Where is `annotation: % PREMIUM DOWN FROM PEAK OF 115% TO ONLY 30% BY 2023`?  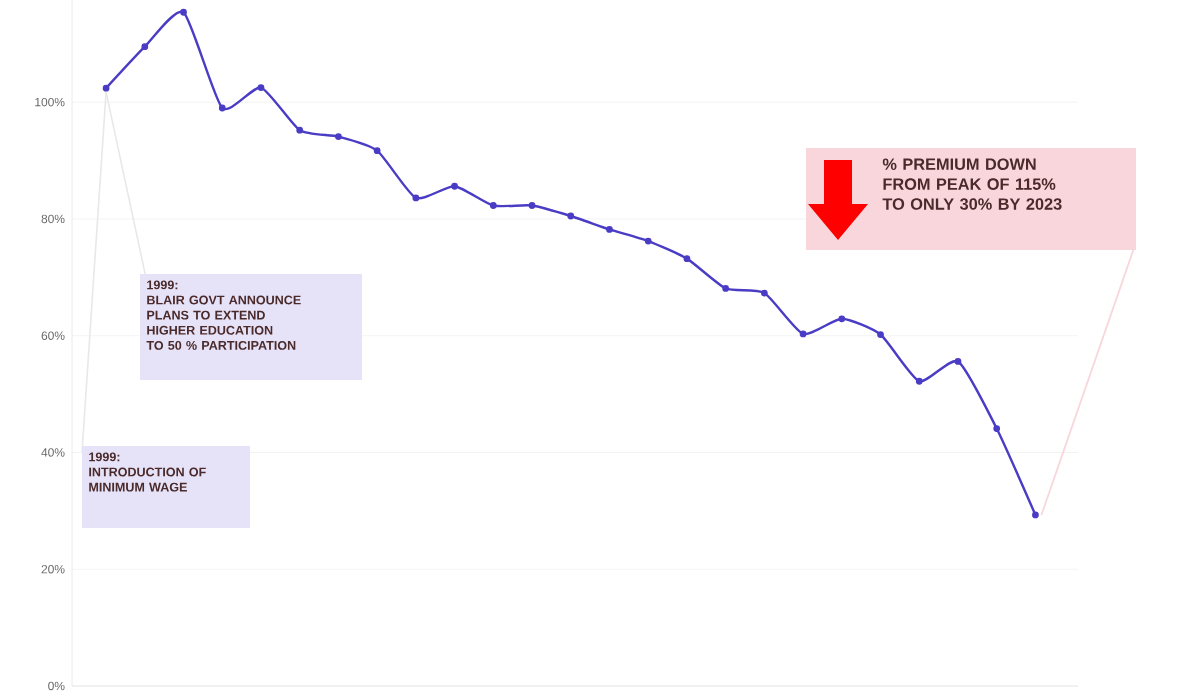 annotation: % PREMIUM DOWN FROM PEAK OF 115% TO ONLY 30% BY 2023 is located at coordinates (972, 184).